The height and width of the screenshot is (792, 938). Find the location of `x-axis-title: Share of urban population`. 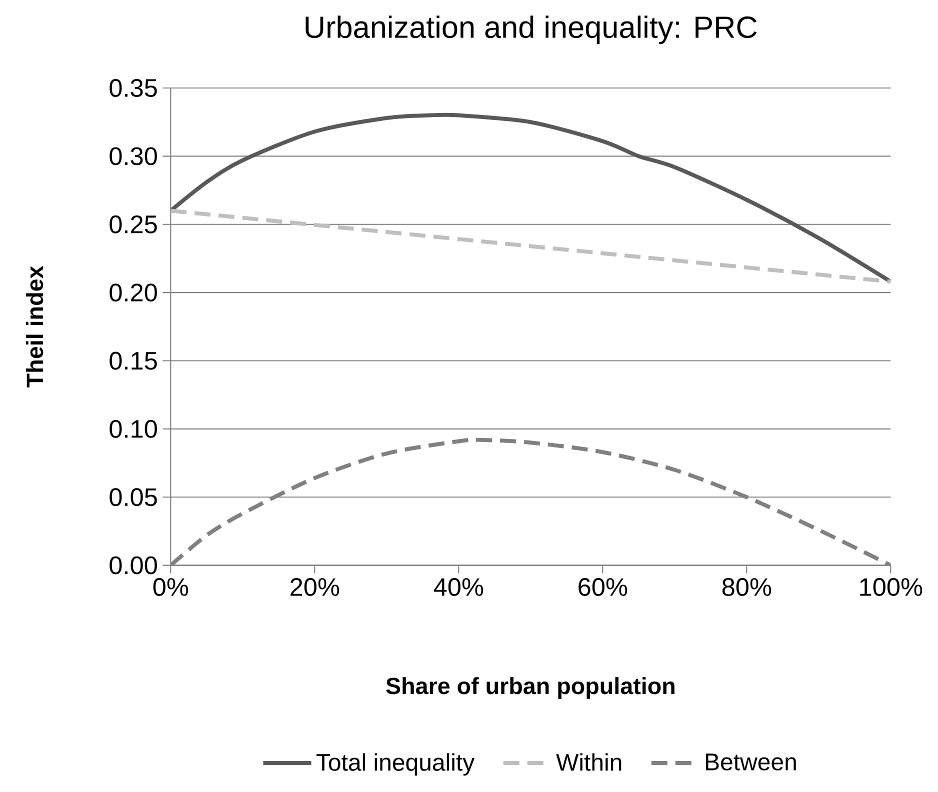

x-axis-title: Share of urban population is located at coordinates (530, 688).